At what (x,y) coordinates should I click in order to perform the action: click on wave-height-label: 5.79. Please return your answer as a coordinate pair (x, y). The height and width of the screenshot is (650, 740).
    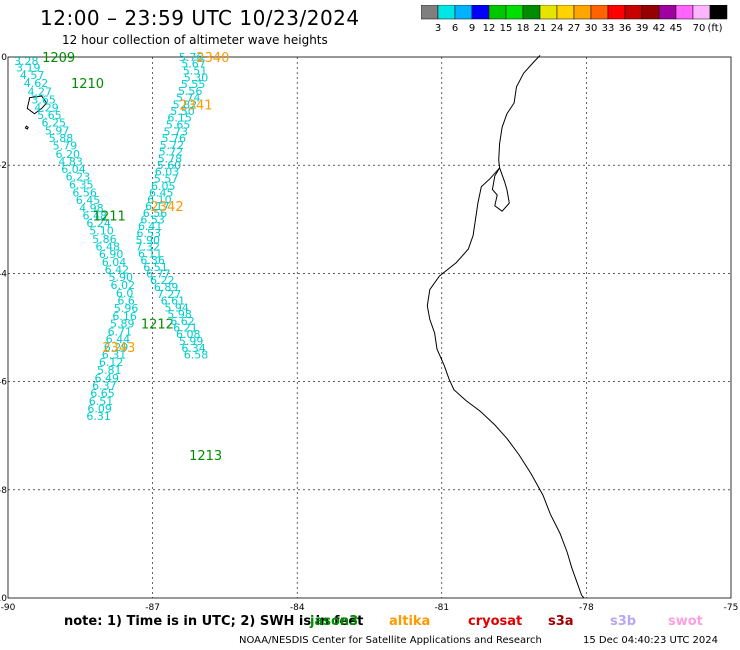
    Looking at the image, I should click on (65, 146).